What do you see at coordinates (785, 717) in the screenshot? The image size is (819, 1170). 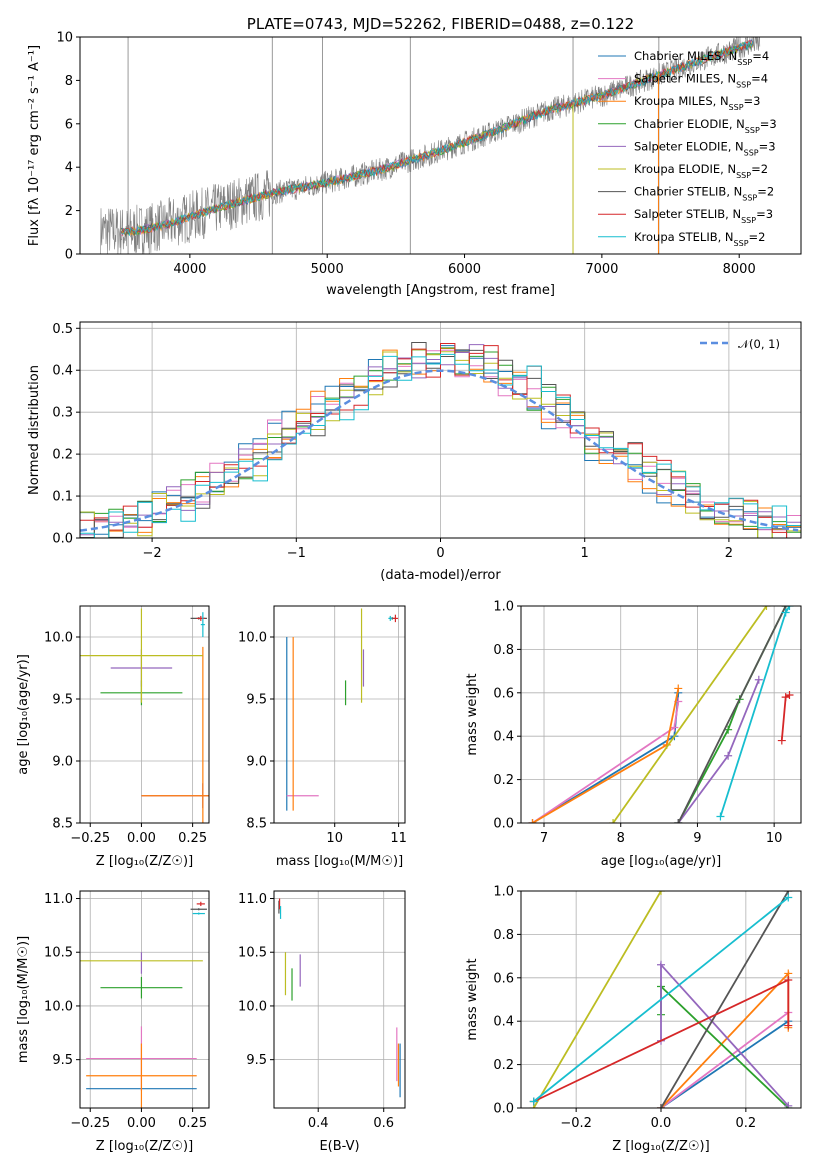 I see `weight-line-salpeter-stelib` at bounding box center [785, 717].